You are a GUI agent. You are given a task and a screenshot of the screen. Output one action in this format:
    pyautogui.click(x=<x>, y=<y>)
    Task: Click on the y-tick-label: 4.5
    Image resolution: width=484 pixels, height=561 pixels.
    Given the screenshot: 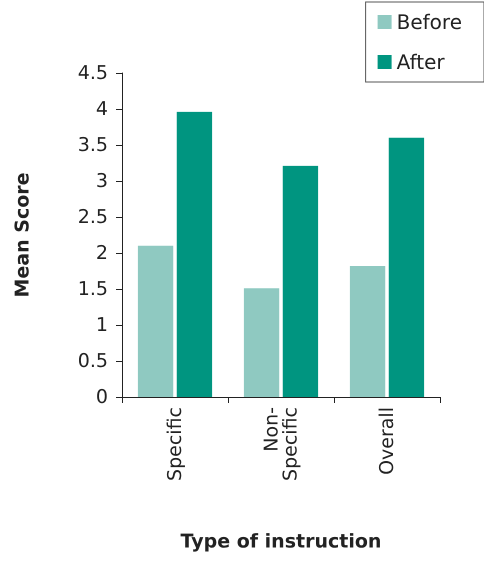 What is the action you would take?
    pyautogui.click(x=93, y=73)
    